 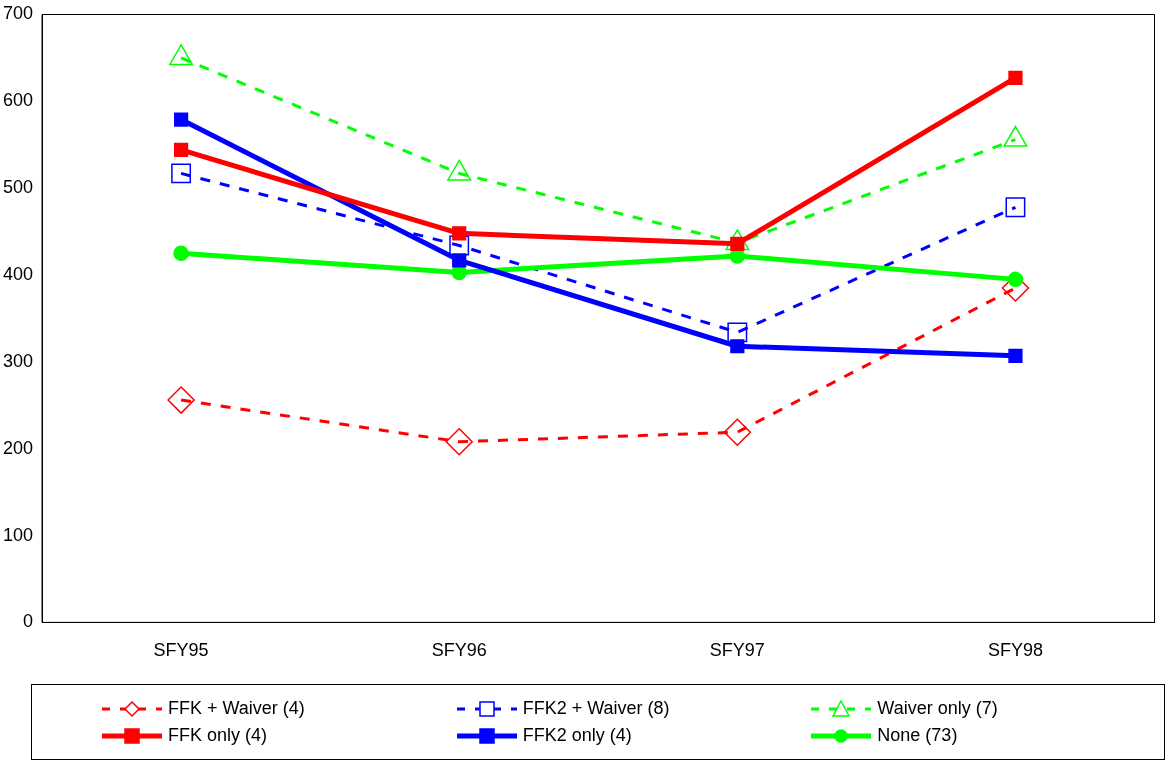 I want to click on y-tick-label: 700, so click(x=18, y=13).